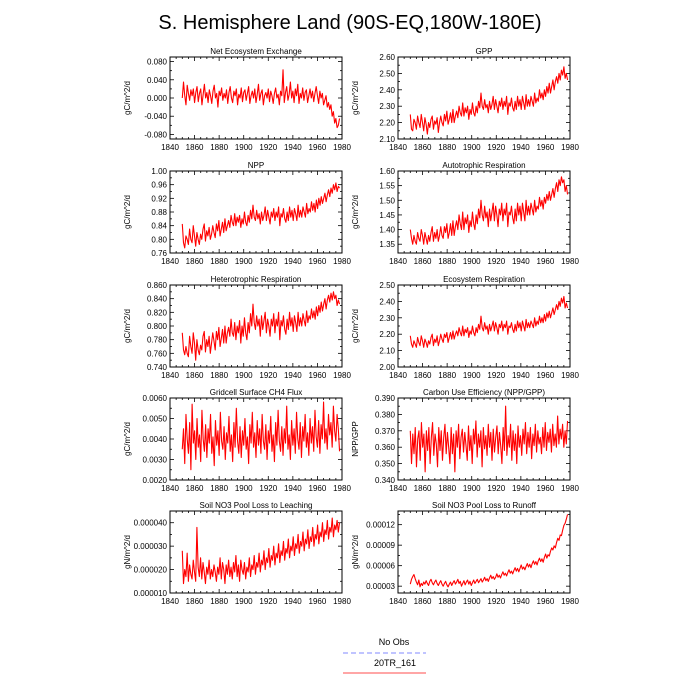 Image resolution: width=700 pixels, height=700 pixels. Describe the element at coordinates (423, 601) in the screenshot. I see `chart-9-xtick-label: 1860` at that location.